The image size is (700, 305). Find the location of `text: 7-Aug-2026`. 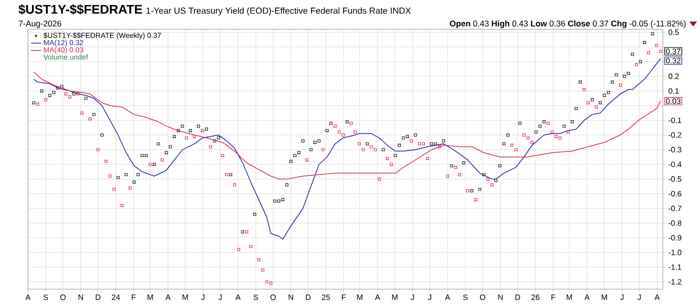

text: 7-Aug-2026 is located at coordinates (40, 24).